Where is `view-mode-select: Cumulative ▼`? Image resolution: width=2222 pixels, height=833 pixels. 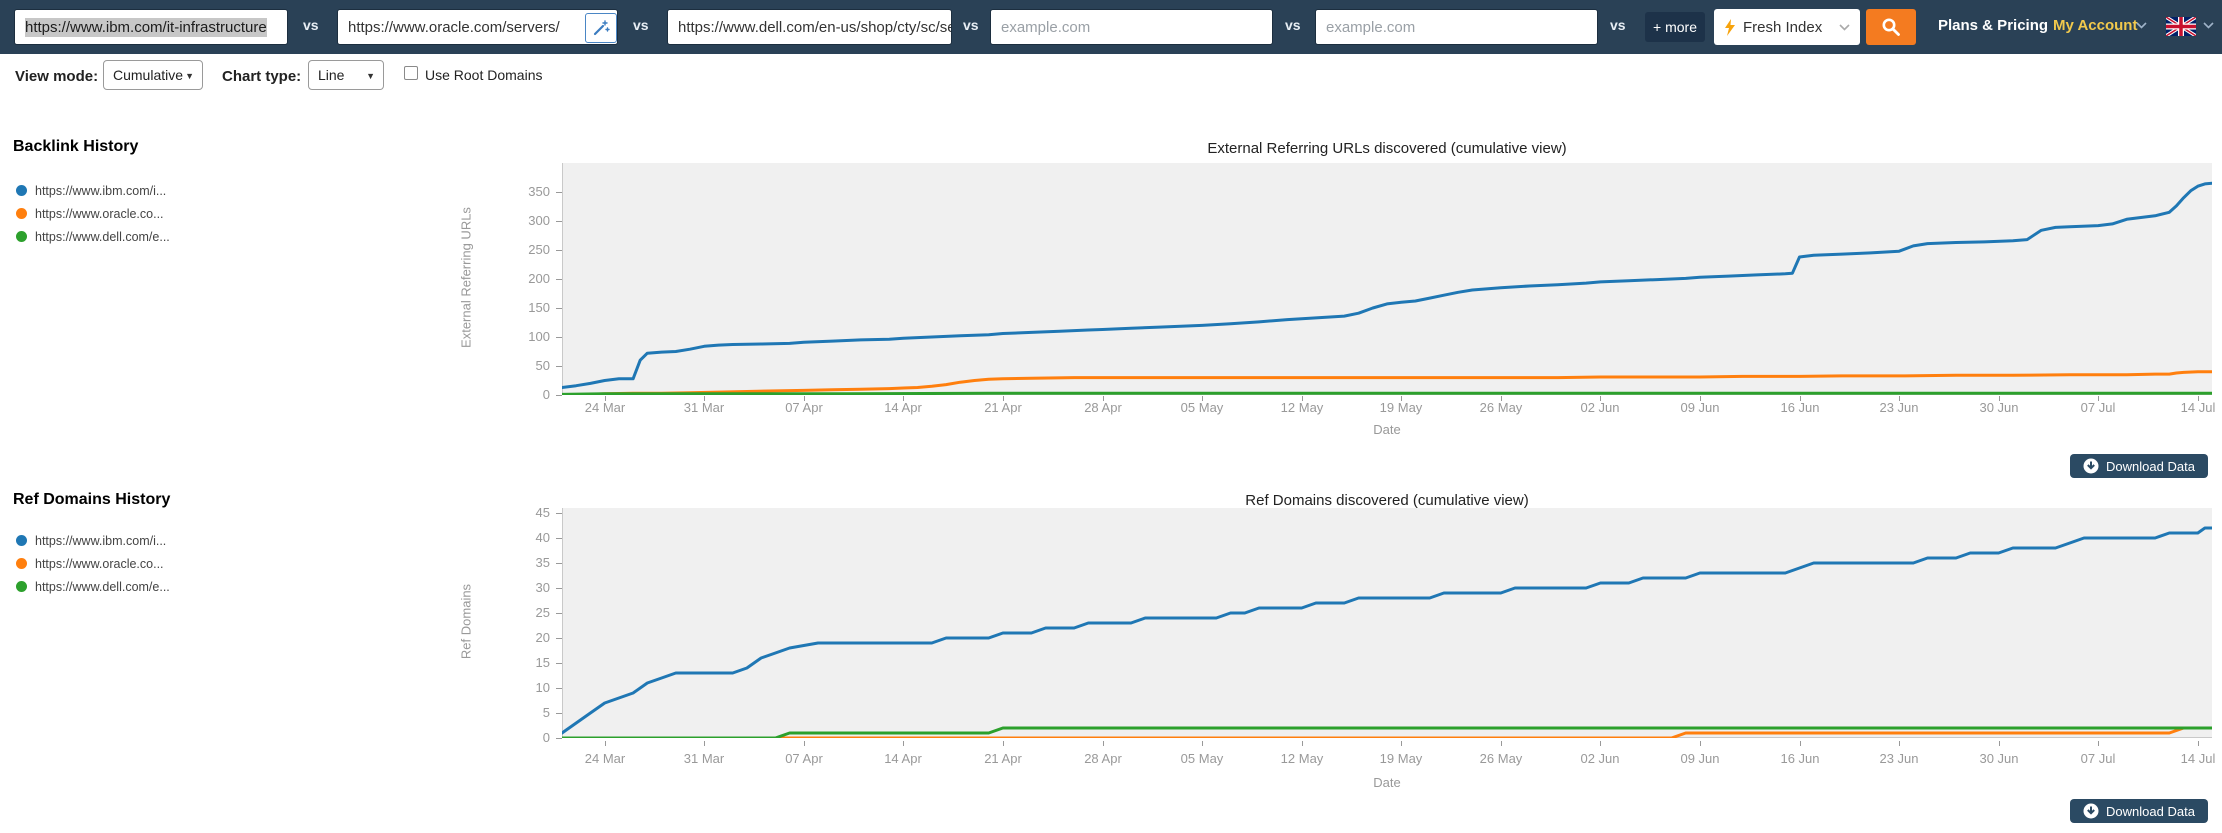 view-mode-select: Cumulative ▼ is located at coordinates (153, 75).